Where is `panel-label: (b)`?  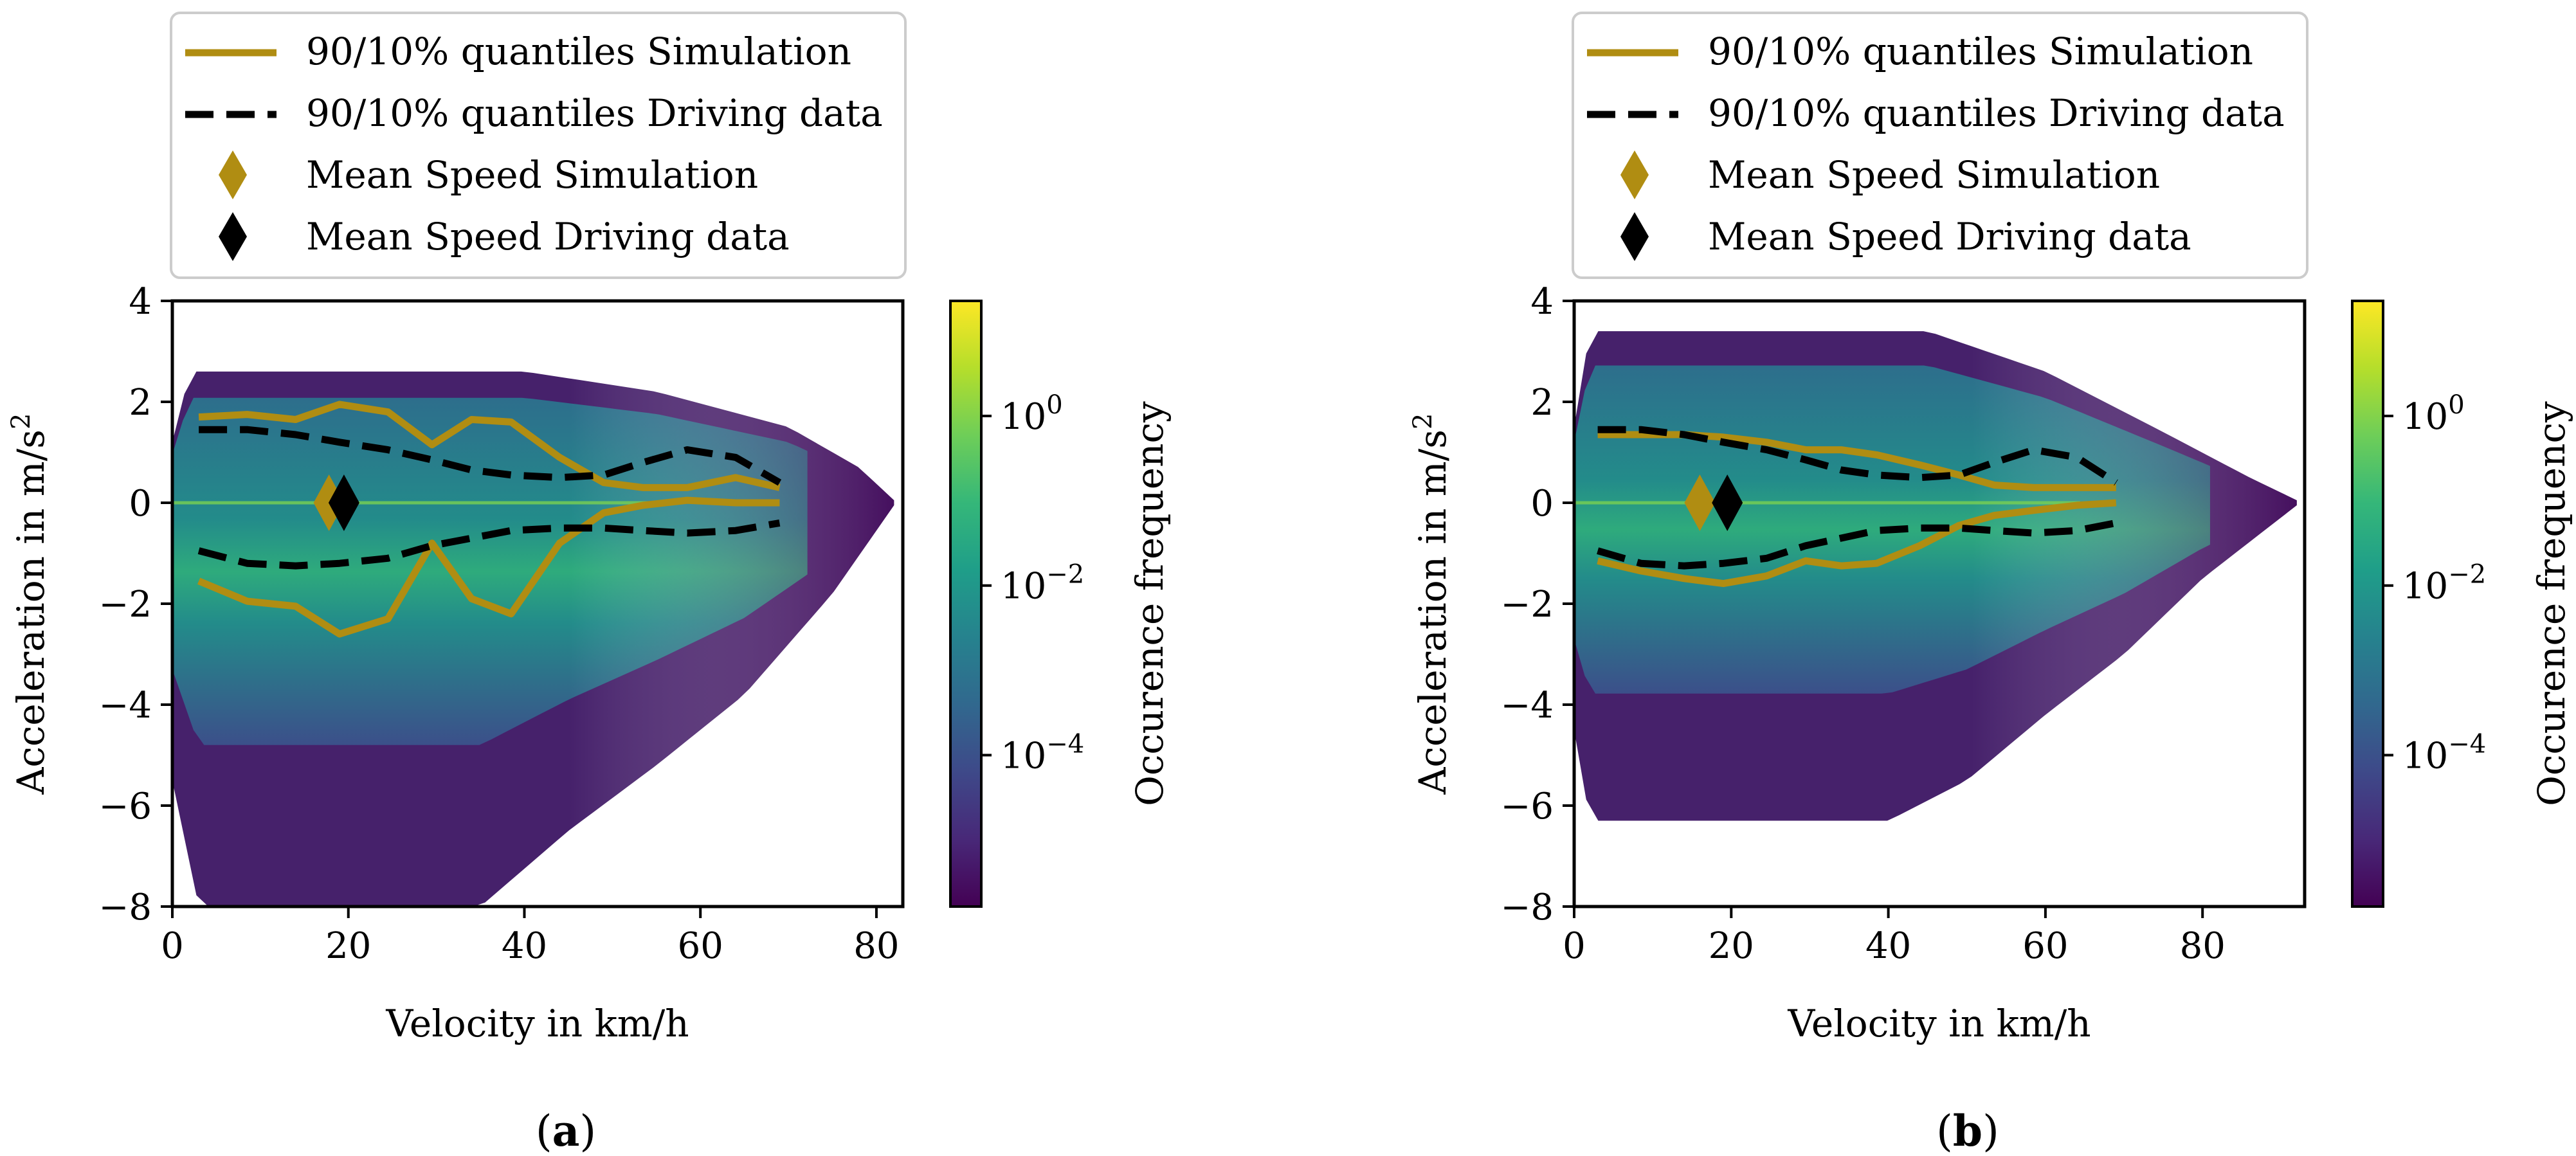 panel-label: (b) is located at coordinates (1967, 1131).